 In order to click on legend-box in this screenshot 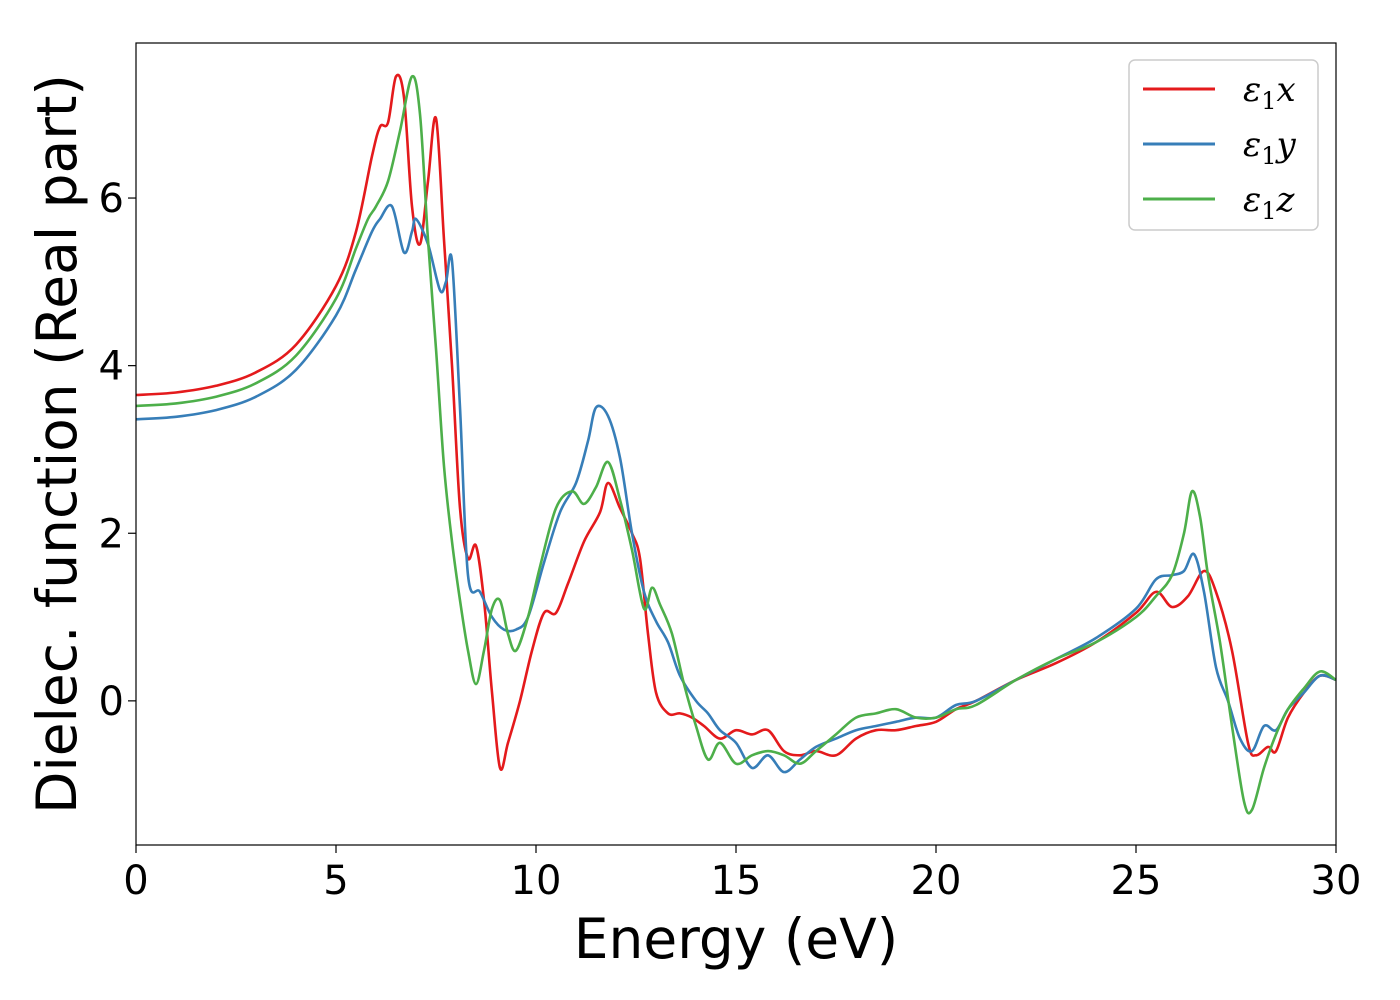, I will do `click(1223, 145)`.